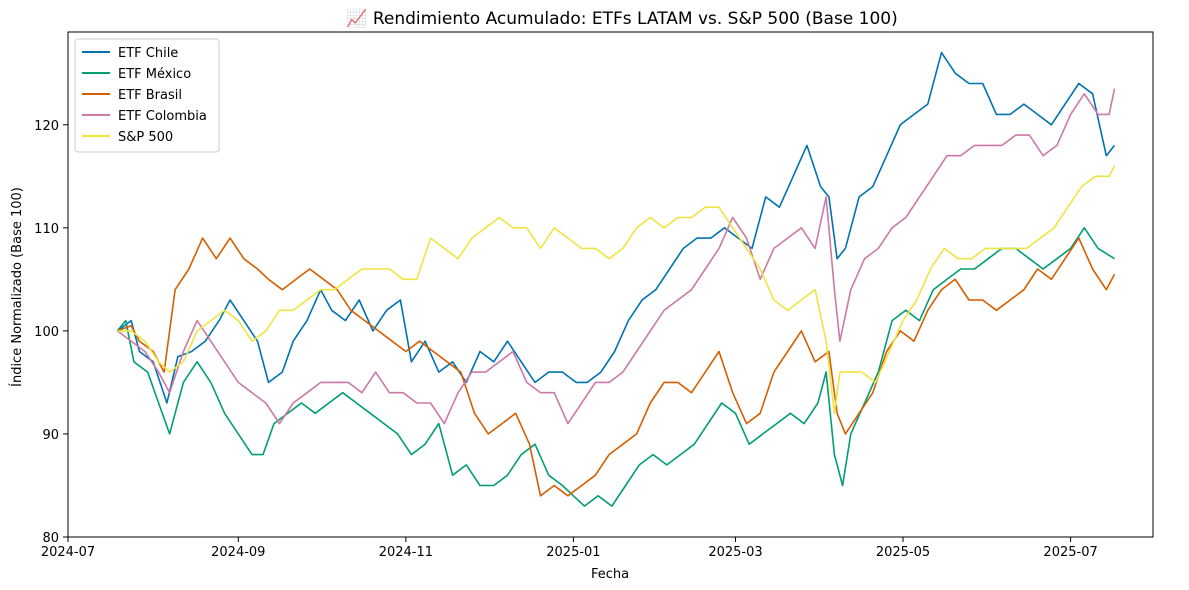 The height and width of the screenshot is (590, 1189). I want to click on x-axis-label: Fecha, so click(610, 574).